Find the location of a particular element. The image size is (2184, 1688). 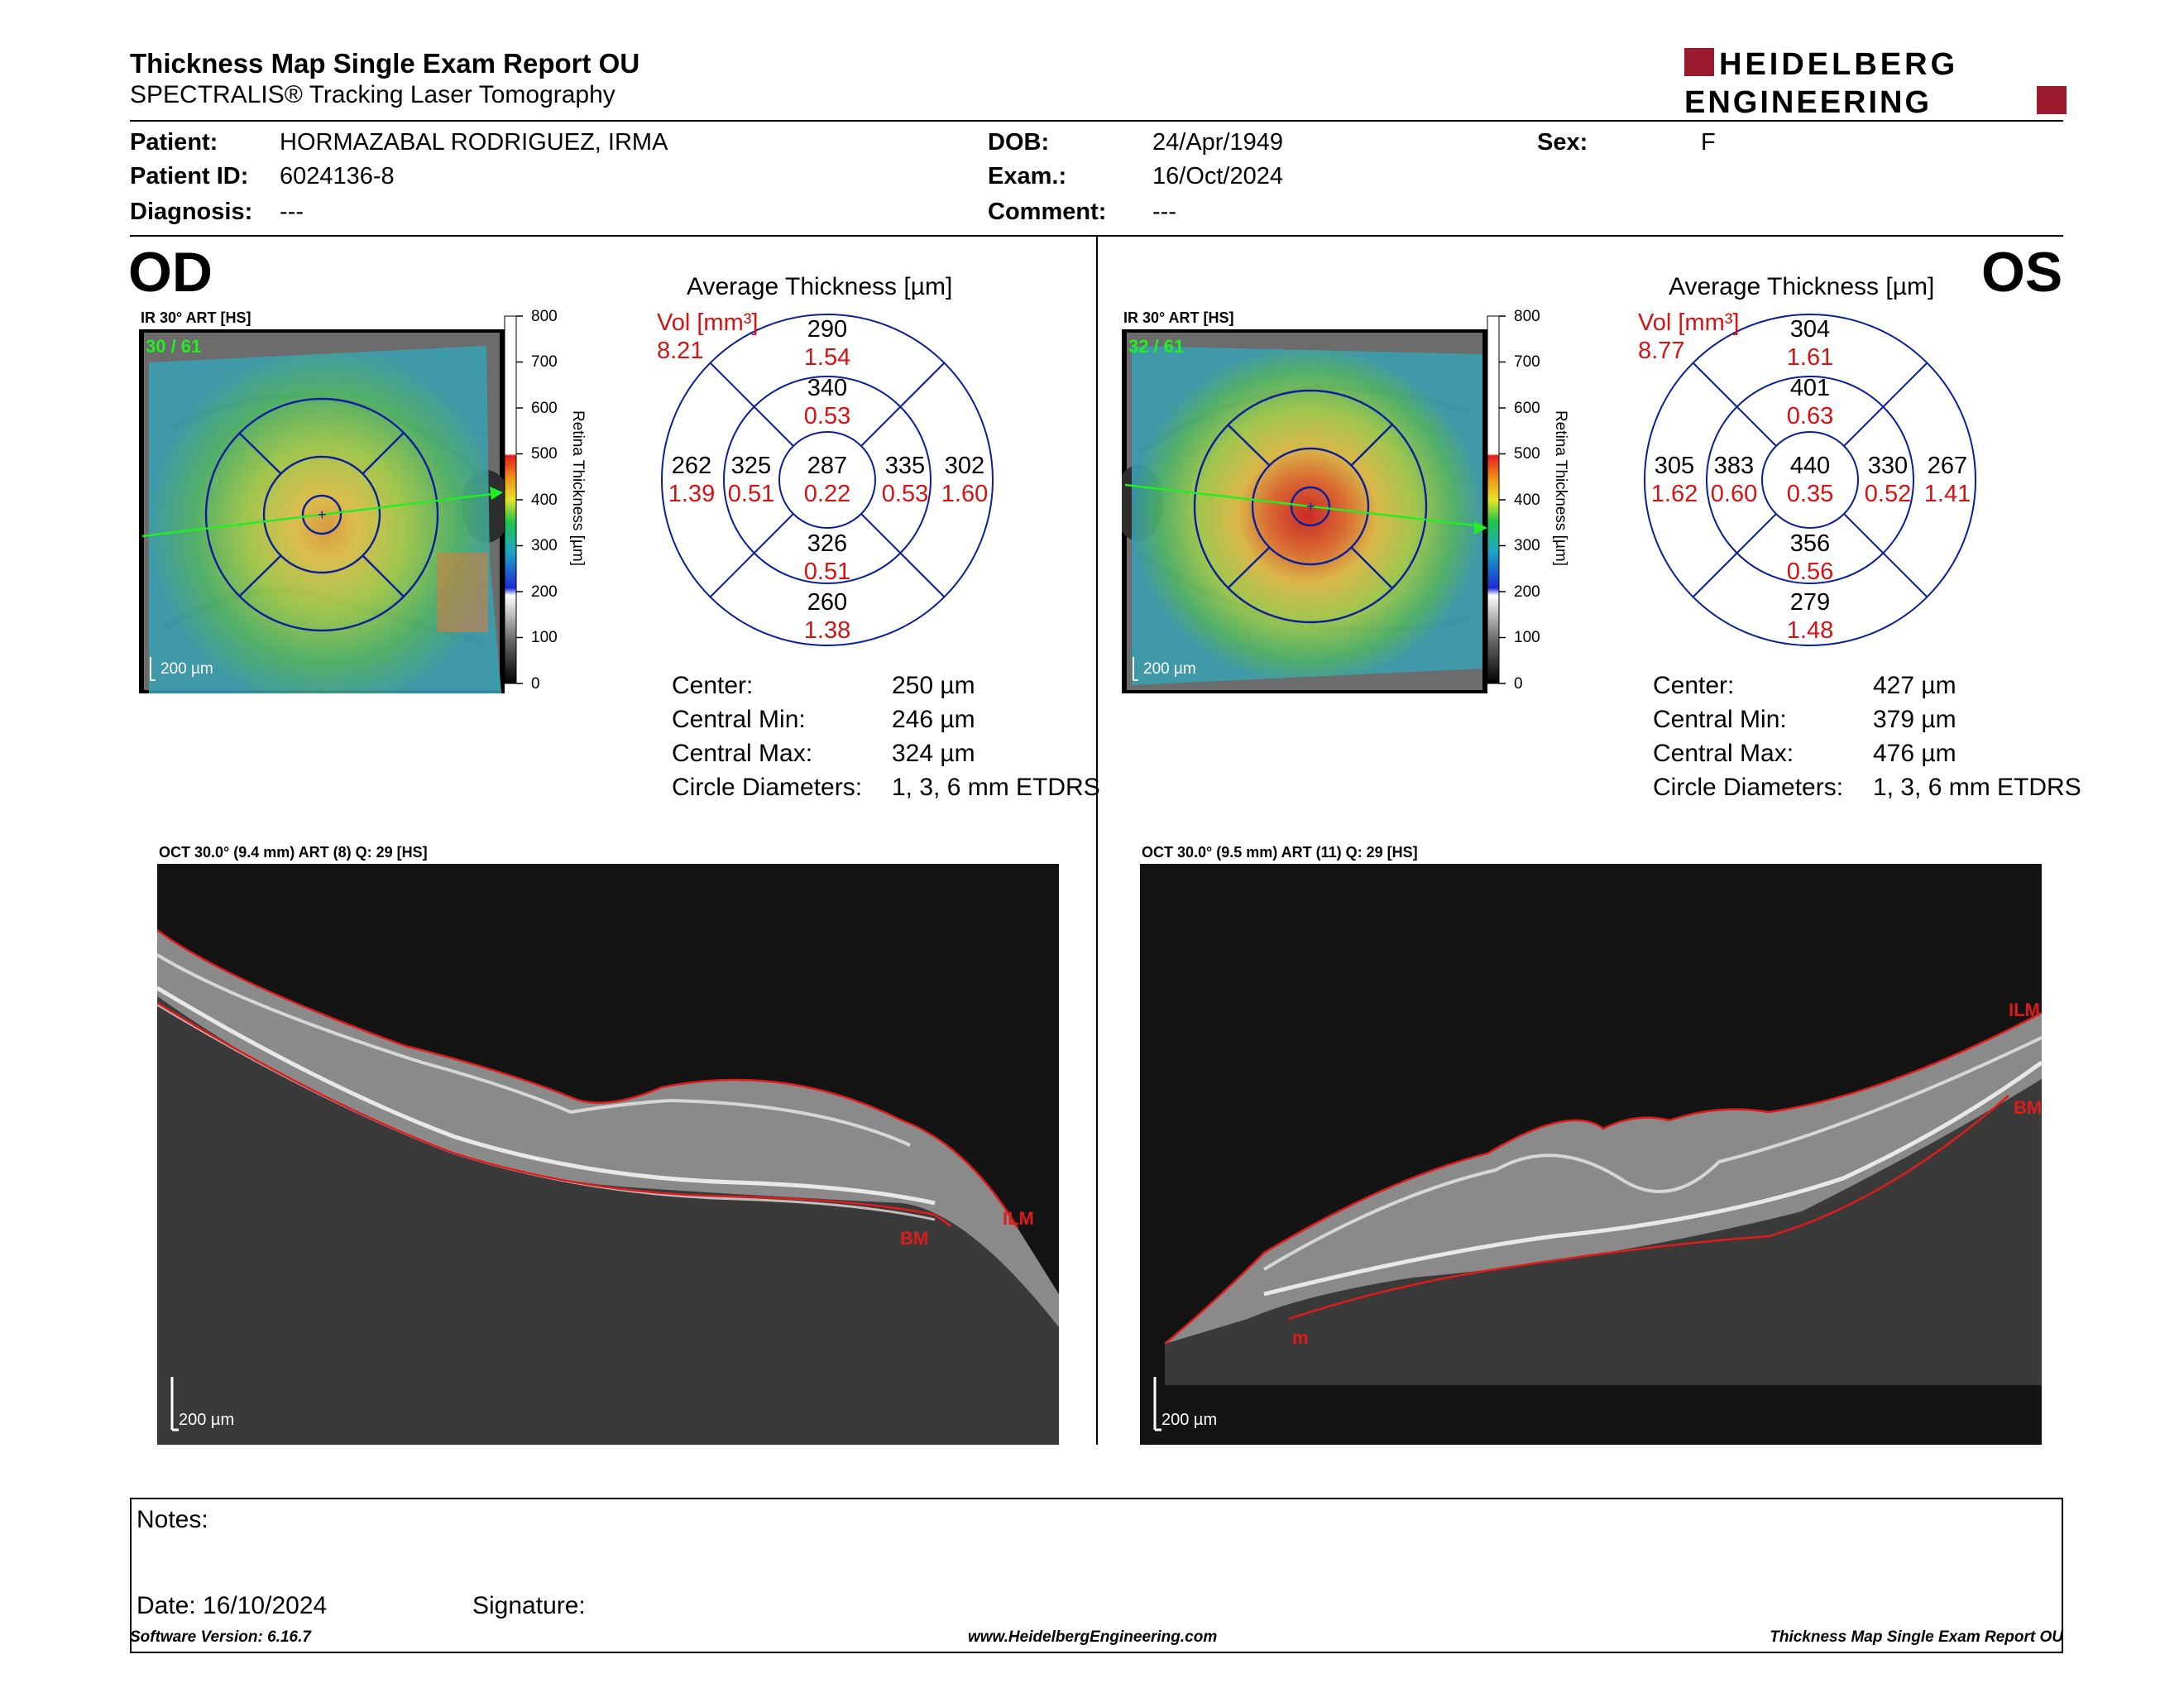

notes-box: Notes: Date: 16/10/2024 Signature: is located at coordinates (1096, 1575).